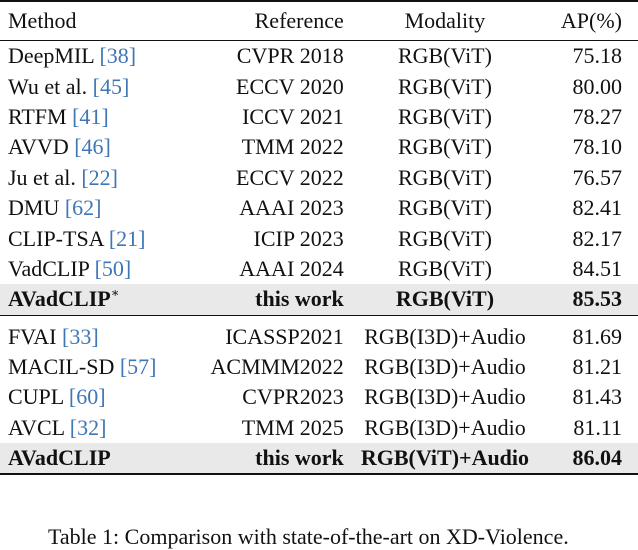 This screenshot has width=638, height=550. Describe the element at coordinates (38, 397) in the screenshot. I see `method-name: CUPL` at that location.